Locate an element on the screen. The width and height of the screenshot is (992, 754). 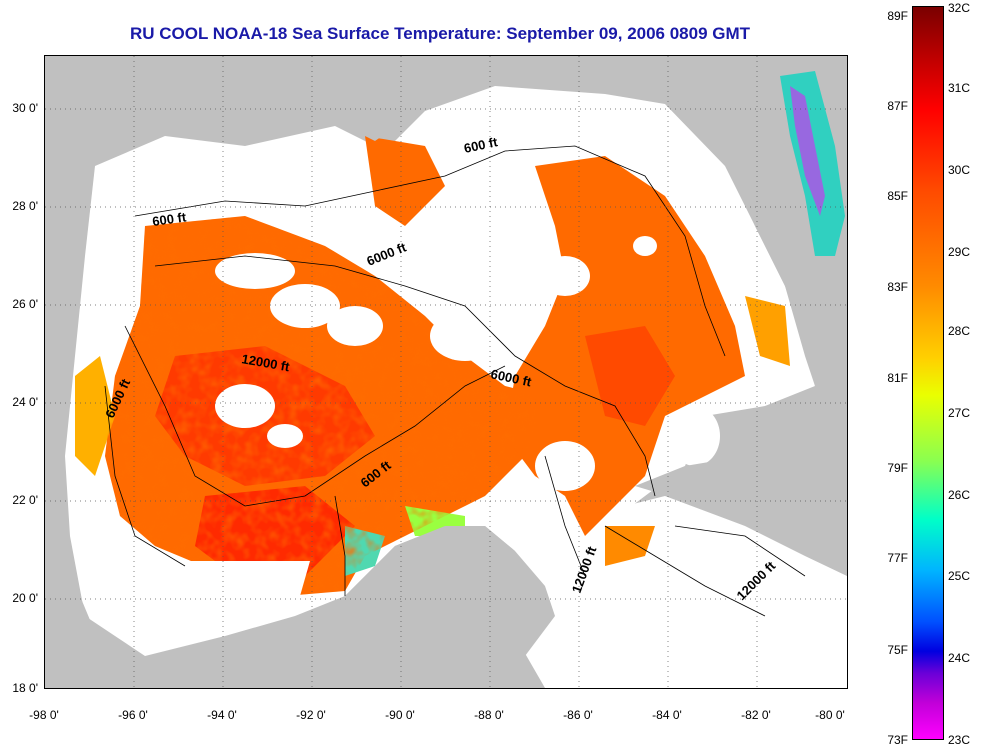
yucatan-land is located at coordinates (450, 596).